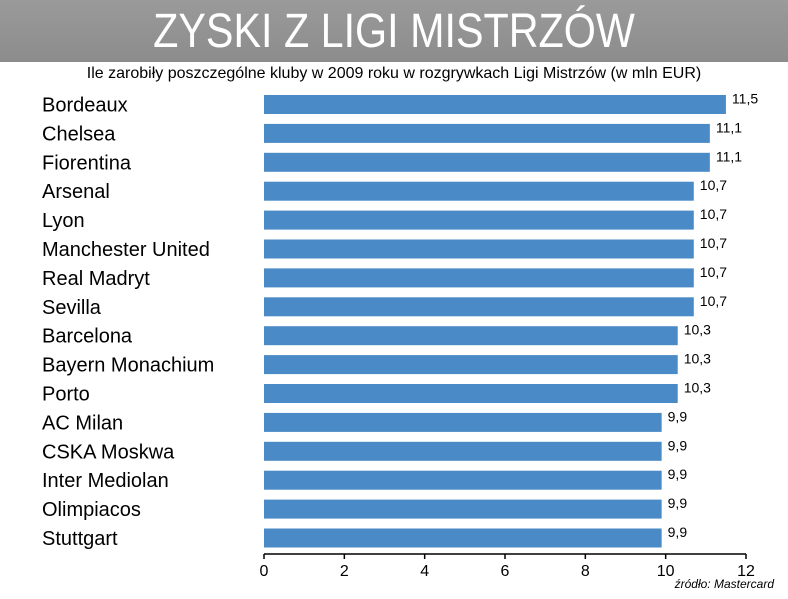 The image size is (788, 599). Describe the element at coordinates (96, 279) in the screenshot. I see `category-label: Real Madryt` at that location.